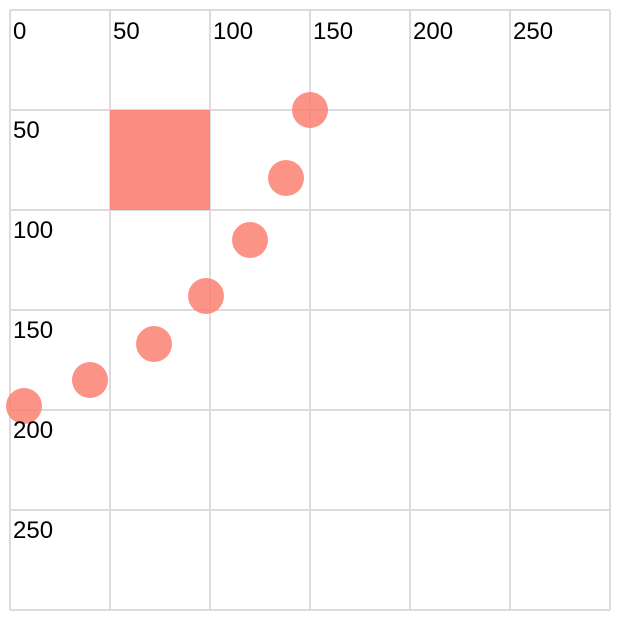  Describe the element at coordinates (533, 31) in the screenshot. I see `x-axis-label: 250` at that location.